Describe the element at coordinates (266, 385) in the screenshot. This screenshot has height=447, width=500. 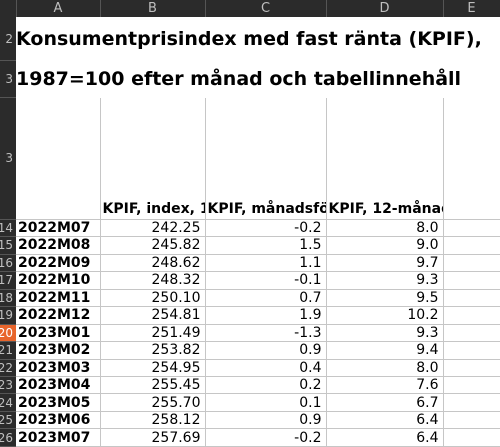
I see `cell-monthly-change: 0.2` at that location.